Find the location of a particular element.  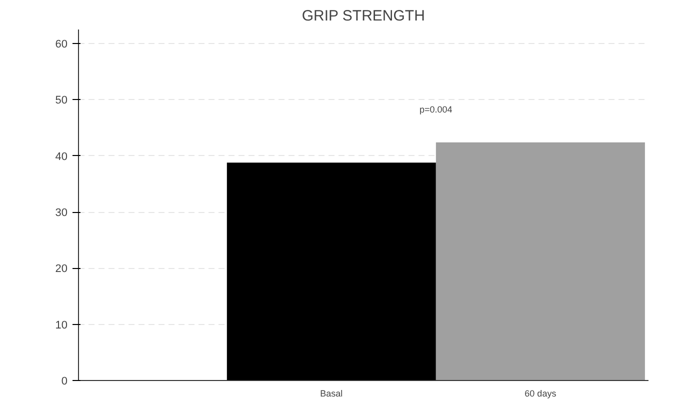

y-tick-label: 40 is located at coordinates (61, 156).